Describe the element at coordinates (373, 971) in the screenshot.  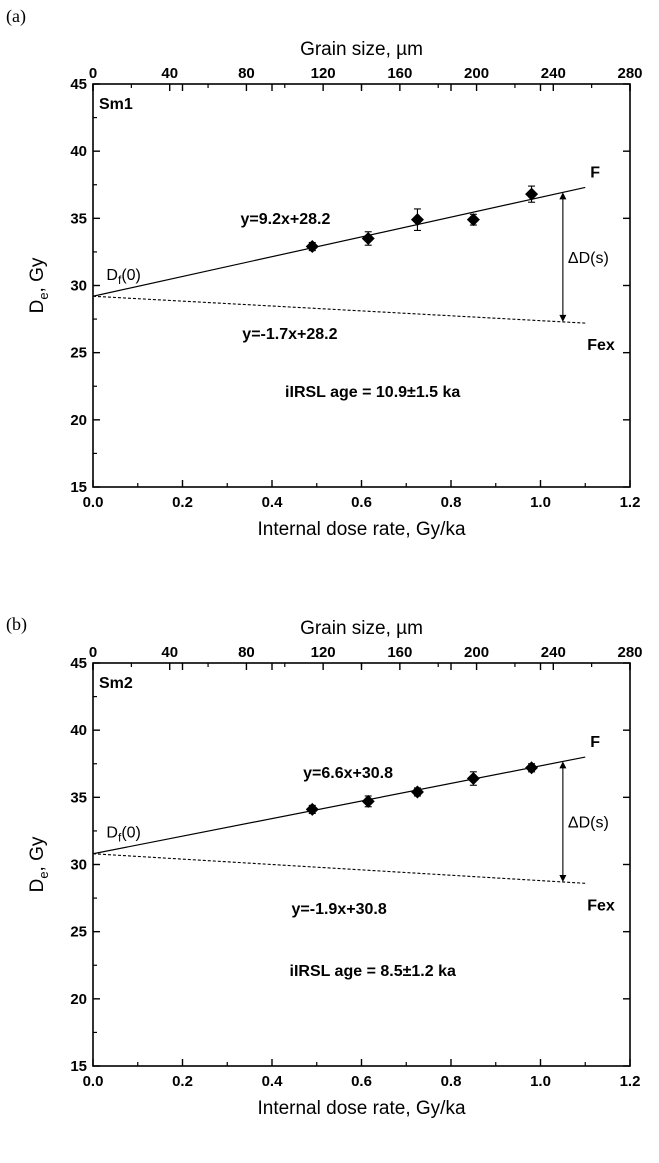
I see `age-annotation: iIRSL age = 8.5±1.2 ka` at that location.